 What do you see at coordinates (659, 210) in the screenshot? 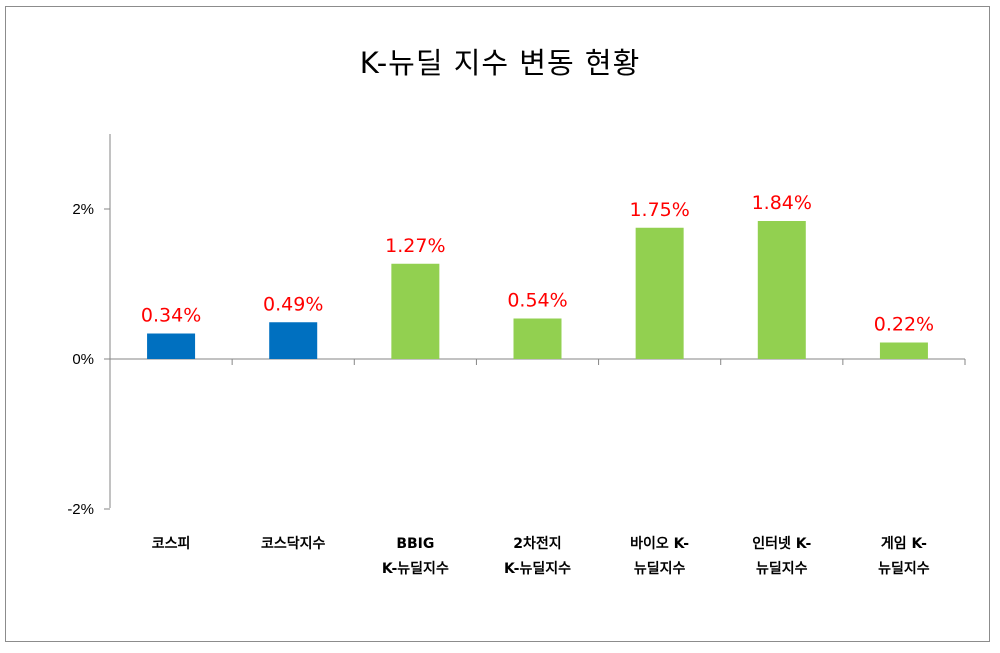
I see `data-label: 1.75%` at bounding box center [659, 210].